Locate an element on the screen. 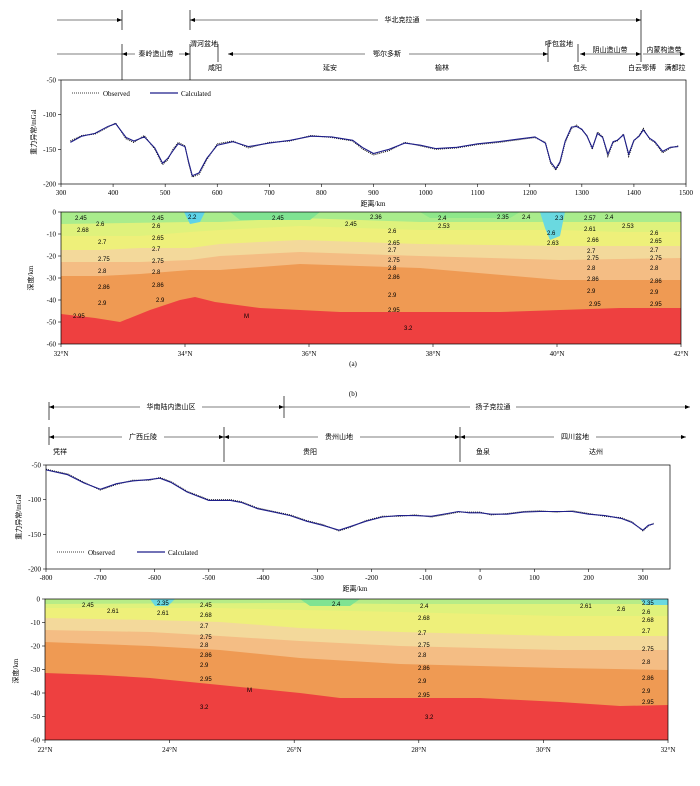  b-section-ytick-label: -40 is located at coordinates (36, 694).